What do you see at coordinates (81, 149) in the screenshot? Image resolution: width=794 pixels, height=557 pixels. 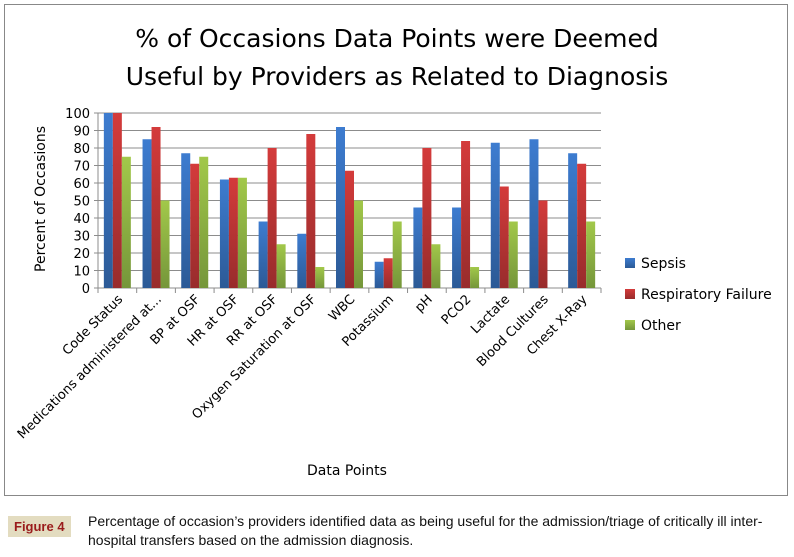 I see `y-tick-label: 80` at bounding box center [81, 149].